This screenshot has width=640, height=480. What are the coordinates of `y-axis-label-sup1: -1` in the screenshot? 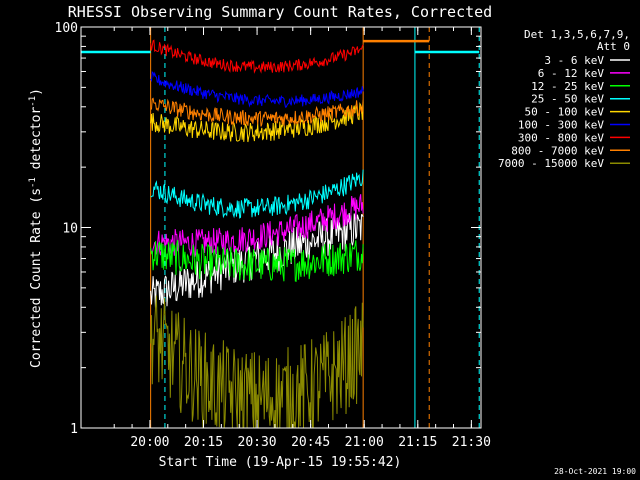 It's located at (33, 182).